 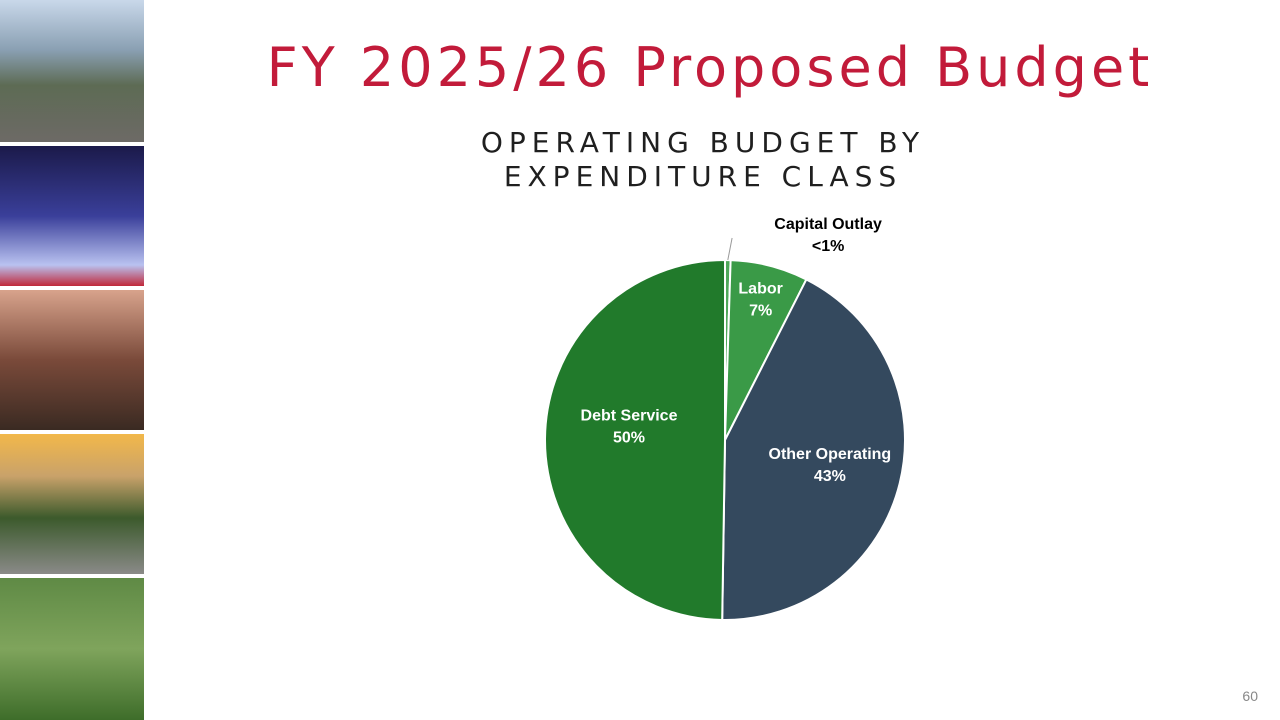 What do you see at coordinates (730, 249) in the screenshot?
I see `leader-line` at bounding box center [730, 249].